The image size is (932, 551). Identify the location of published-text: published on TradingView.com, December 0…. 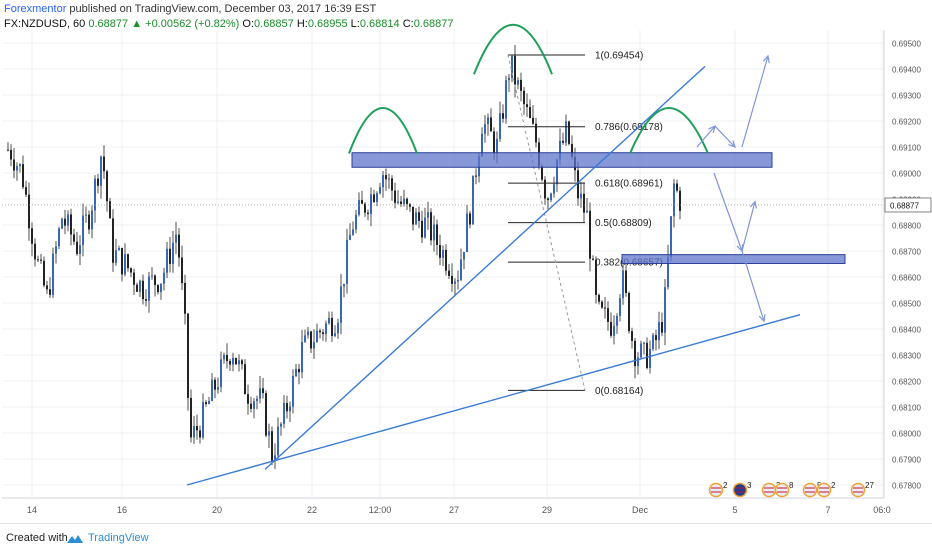
(223, 9).